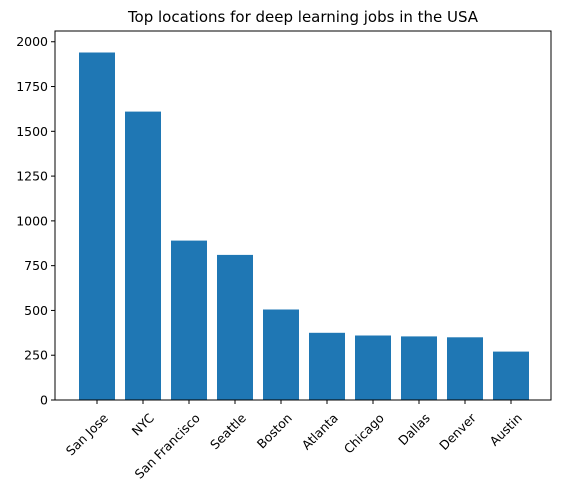 The image size is (564, 497). Describe the element at coordinates (414, 429) in the screenshot. I see `x-tick-label: Dallas` at that location.